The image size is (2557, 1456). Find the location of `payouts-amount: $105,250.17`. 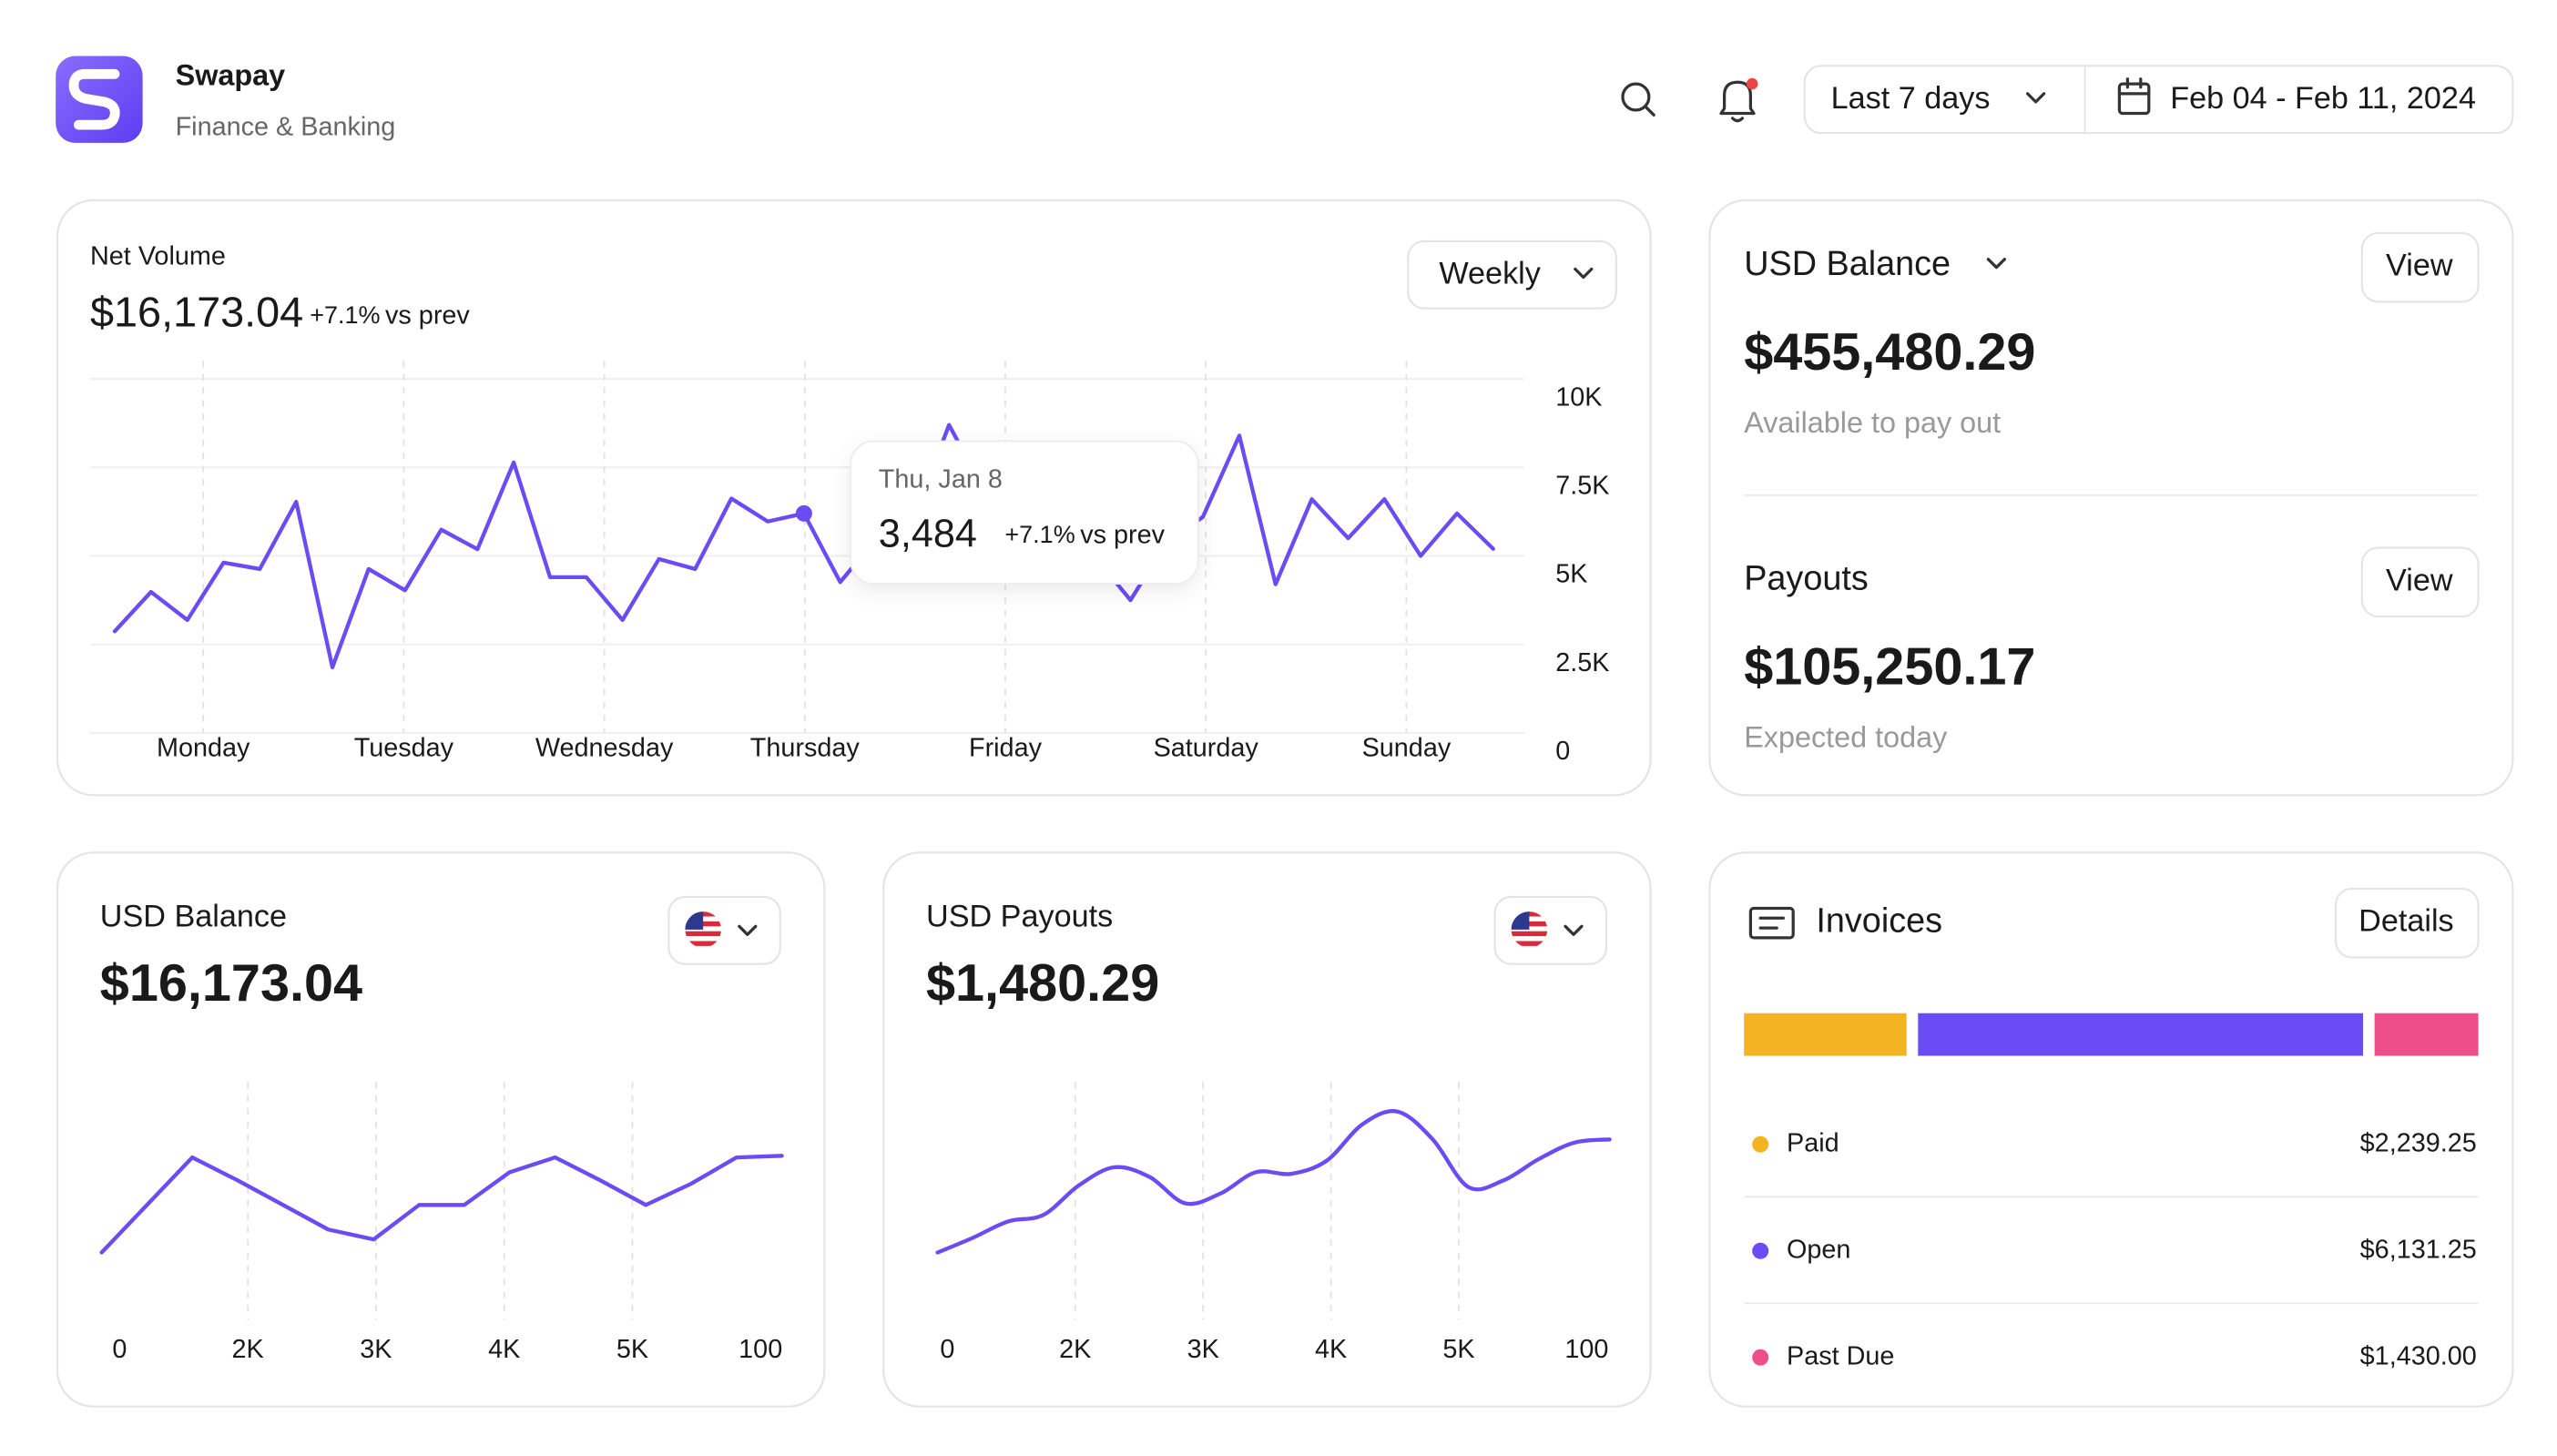

payouts-amount: $105,250.17 is located at coordinates (1889, 667).